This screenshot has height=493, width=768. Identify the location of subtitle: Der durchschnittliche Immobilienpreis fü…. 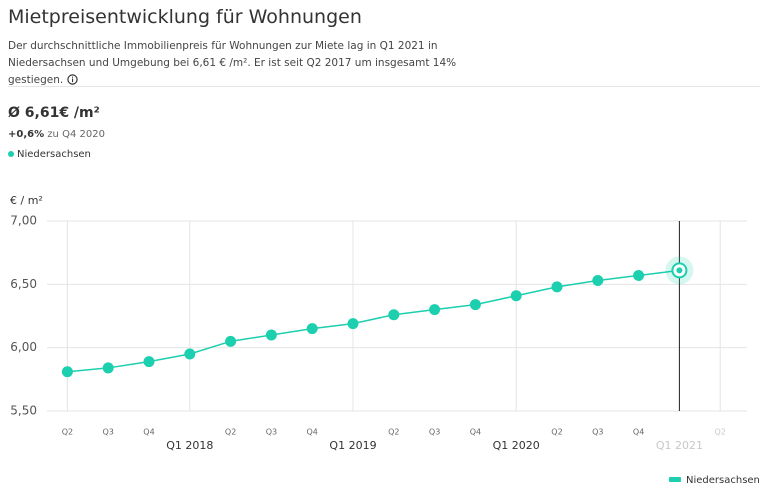
(248, 63).